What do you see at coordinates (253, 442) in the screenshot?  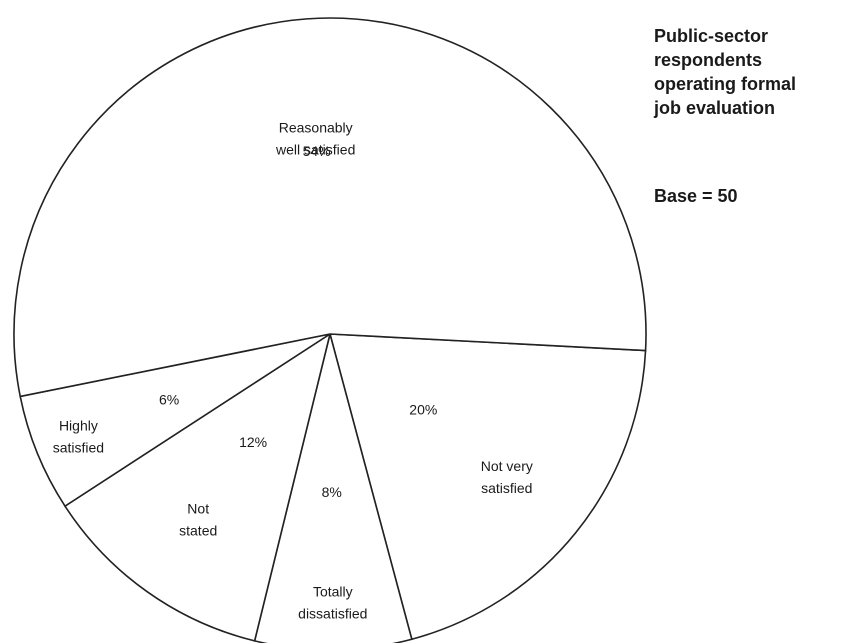 I see `slice-value-not-stated: 12%` at bounding box center [253, 442].